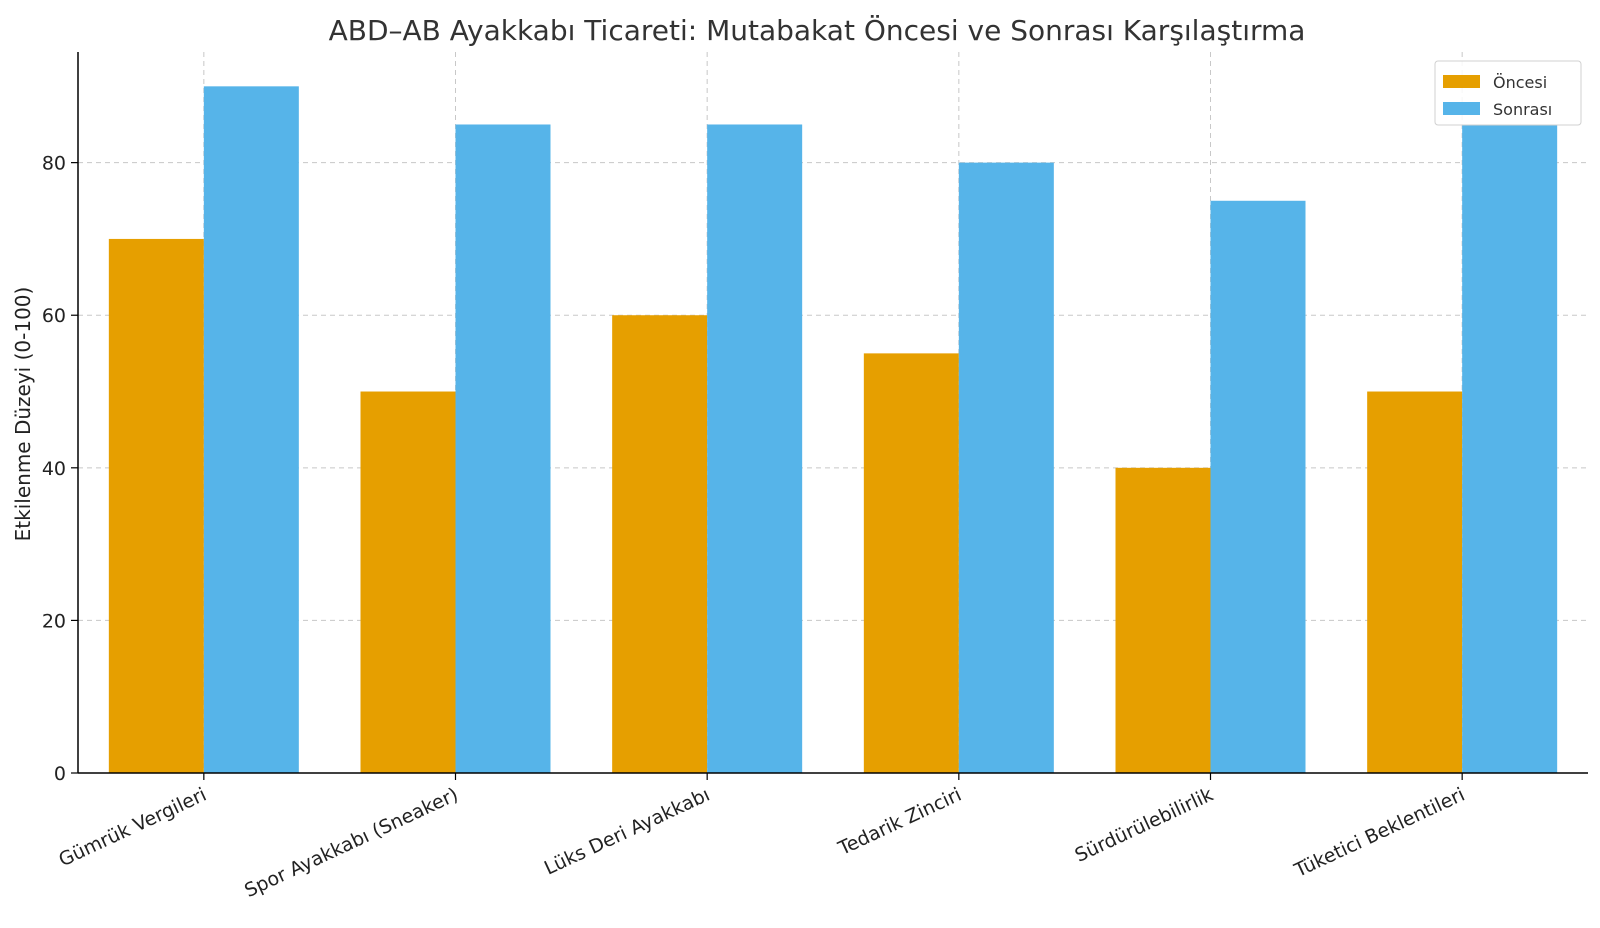 This screenshot has width=1600, height=928. Describe the element at coordinates (1520, 82) in the screenshot. I see `legend-label: Öncesi` at that location.